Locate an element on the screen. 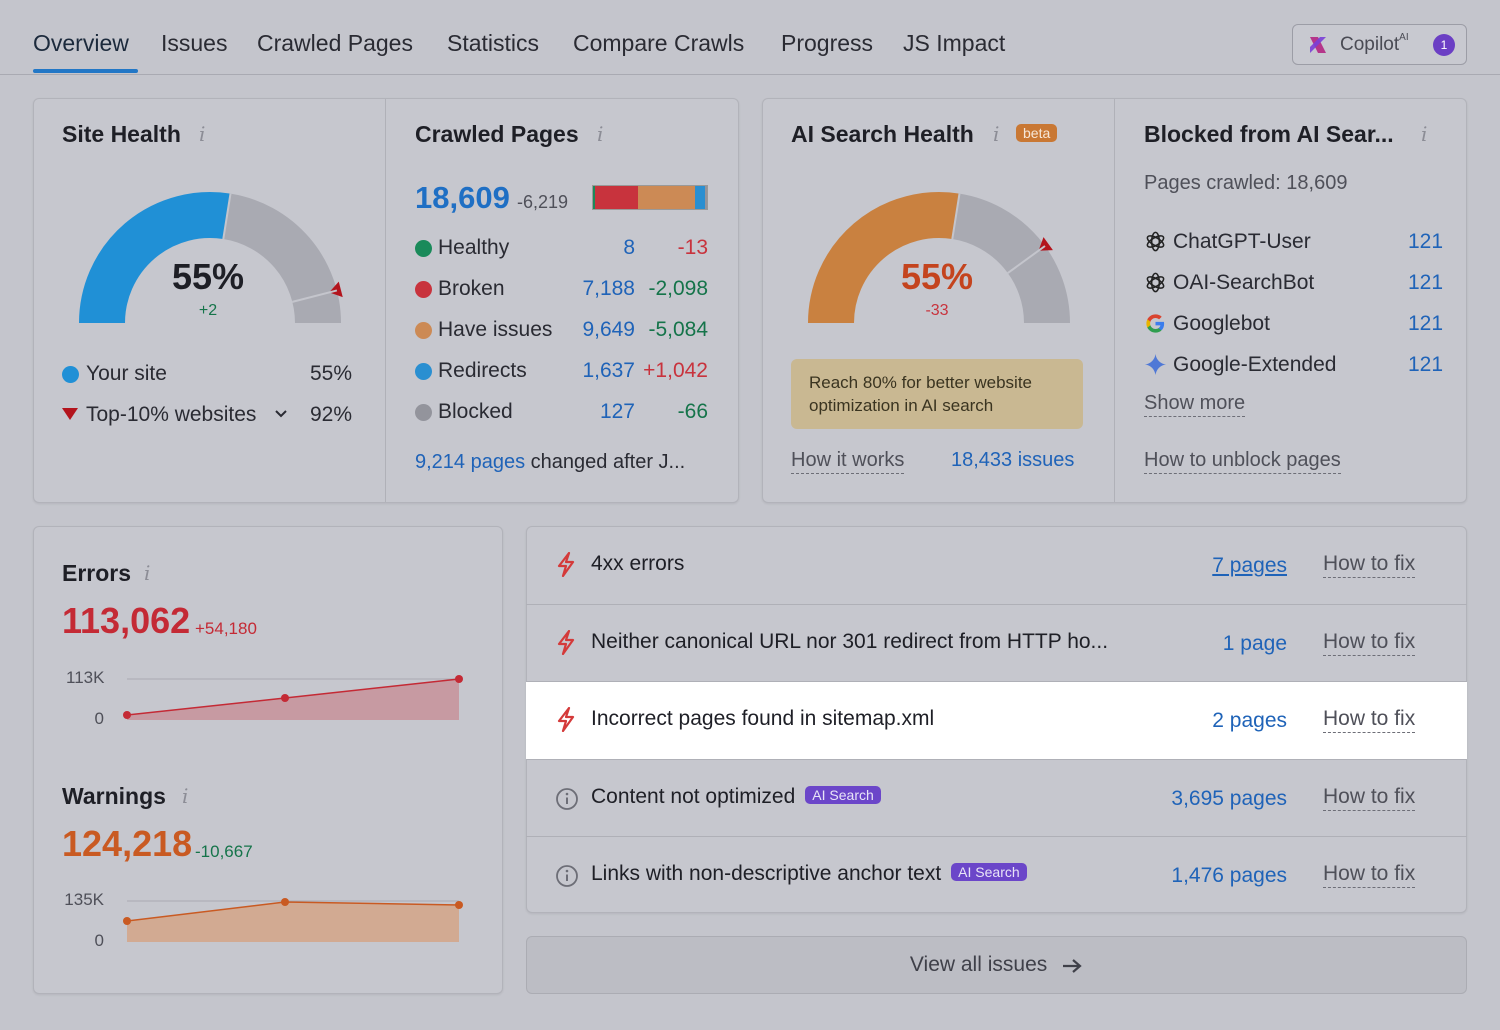 The image size is (1500, 1030). copilot-label: CopilotAI is located at coordinates (1374, 43).